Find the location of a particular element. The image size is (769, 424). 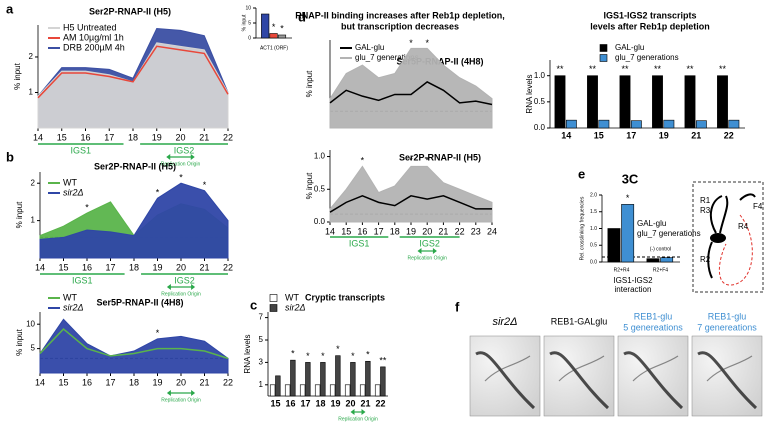

y-tick-label: 0.0 is located at coordinates (320, 221).